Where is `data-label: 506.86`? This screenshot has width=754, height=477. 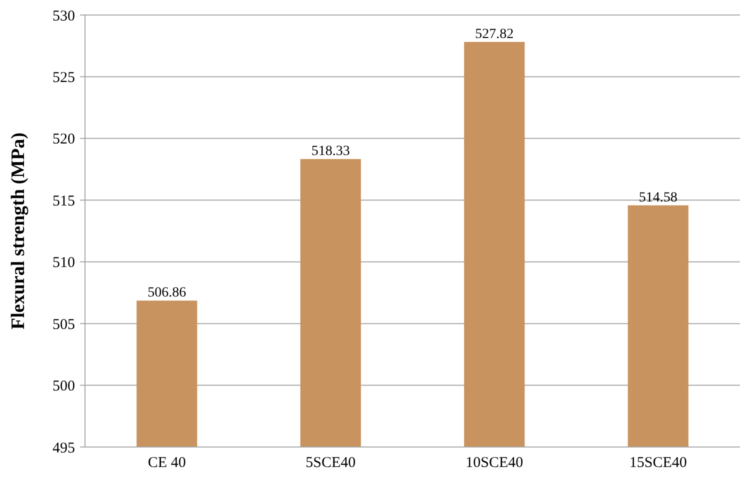 data-label: 506.86 is located at coordinates (167, 293).